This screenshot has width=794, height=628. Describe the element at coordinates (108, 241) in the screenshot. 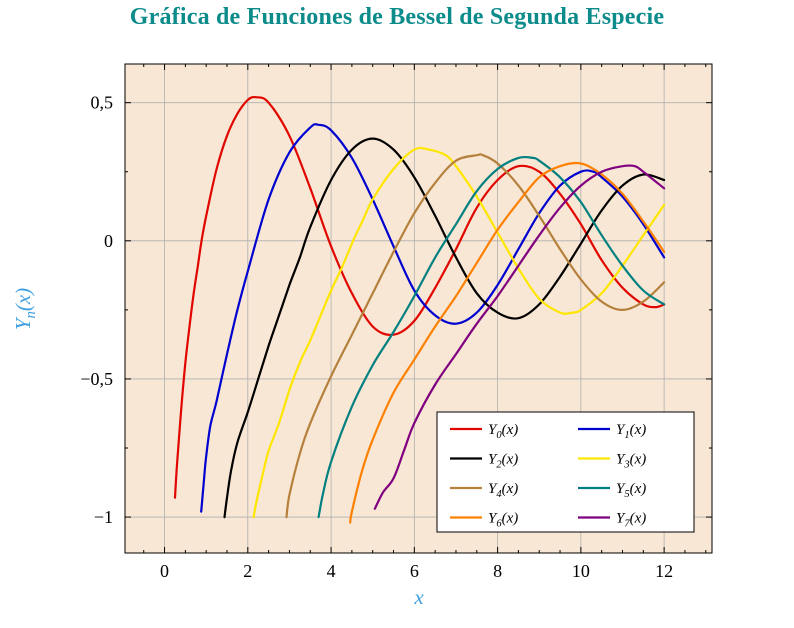

I see `y-tick-label: 0` at that location.